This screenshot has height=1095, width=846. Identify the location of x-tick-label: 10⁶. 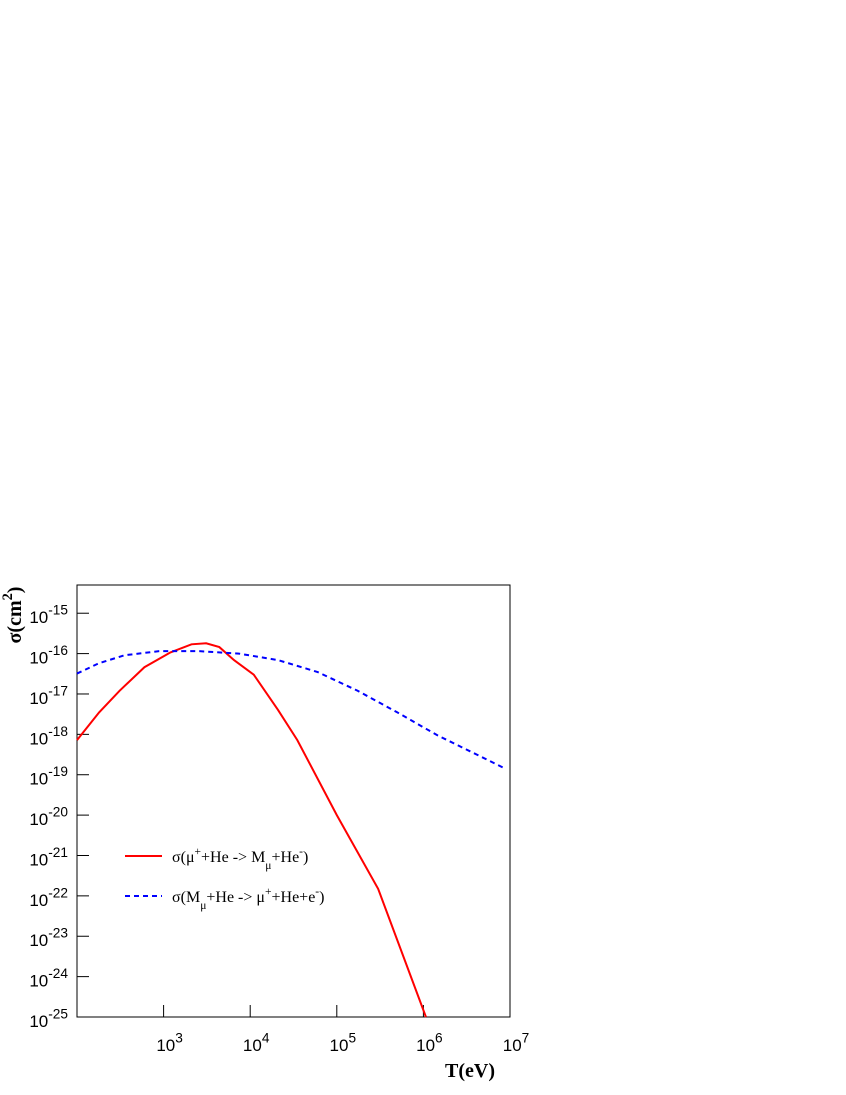
(429, 1042).